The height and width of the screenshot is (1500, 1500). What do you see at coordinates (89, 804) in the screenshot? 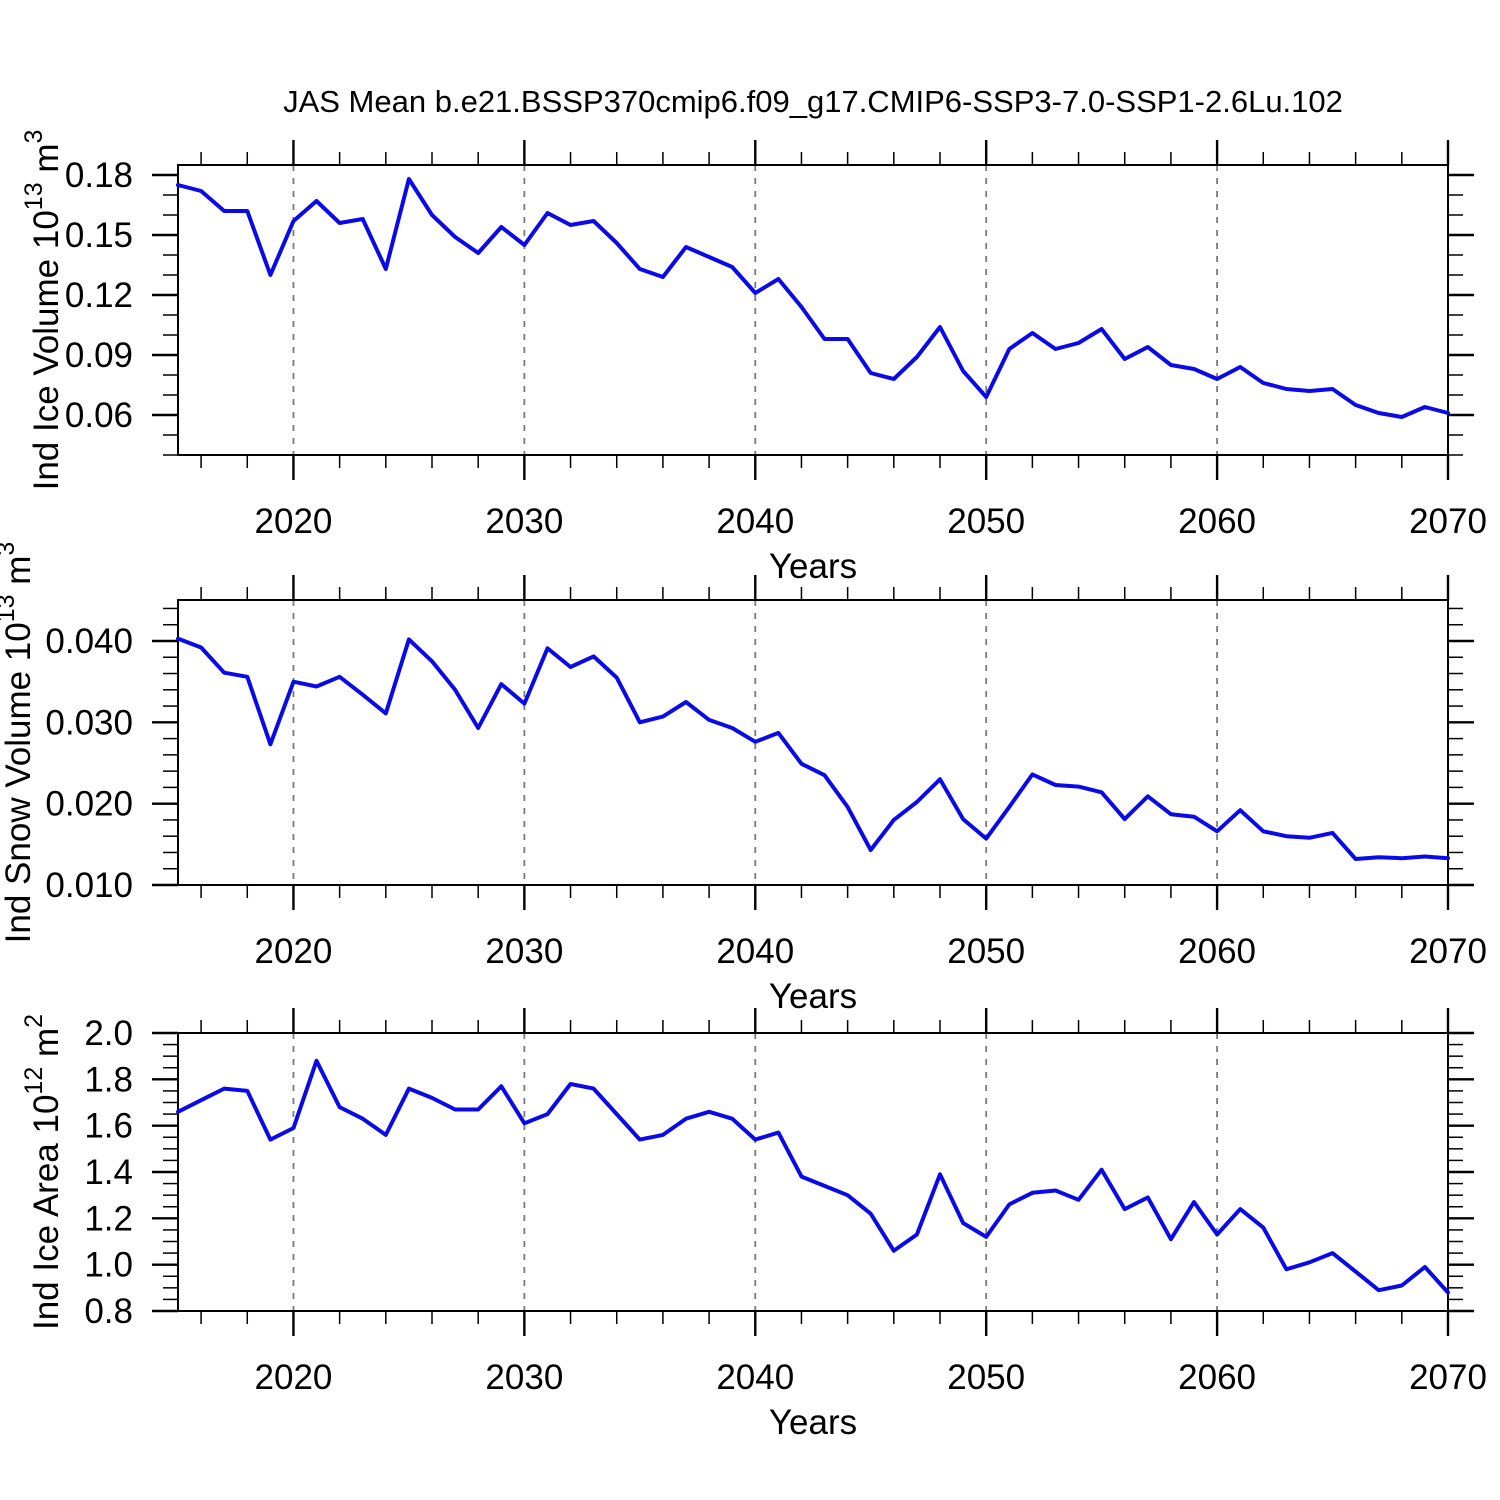
I see `y-tick-label: 0.020` at bounding box center [89, 804].